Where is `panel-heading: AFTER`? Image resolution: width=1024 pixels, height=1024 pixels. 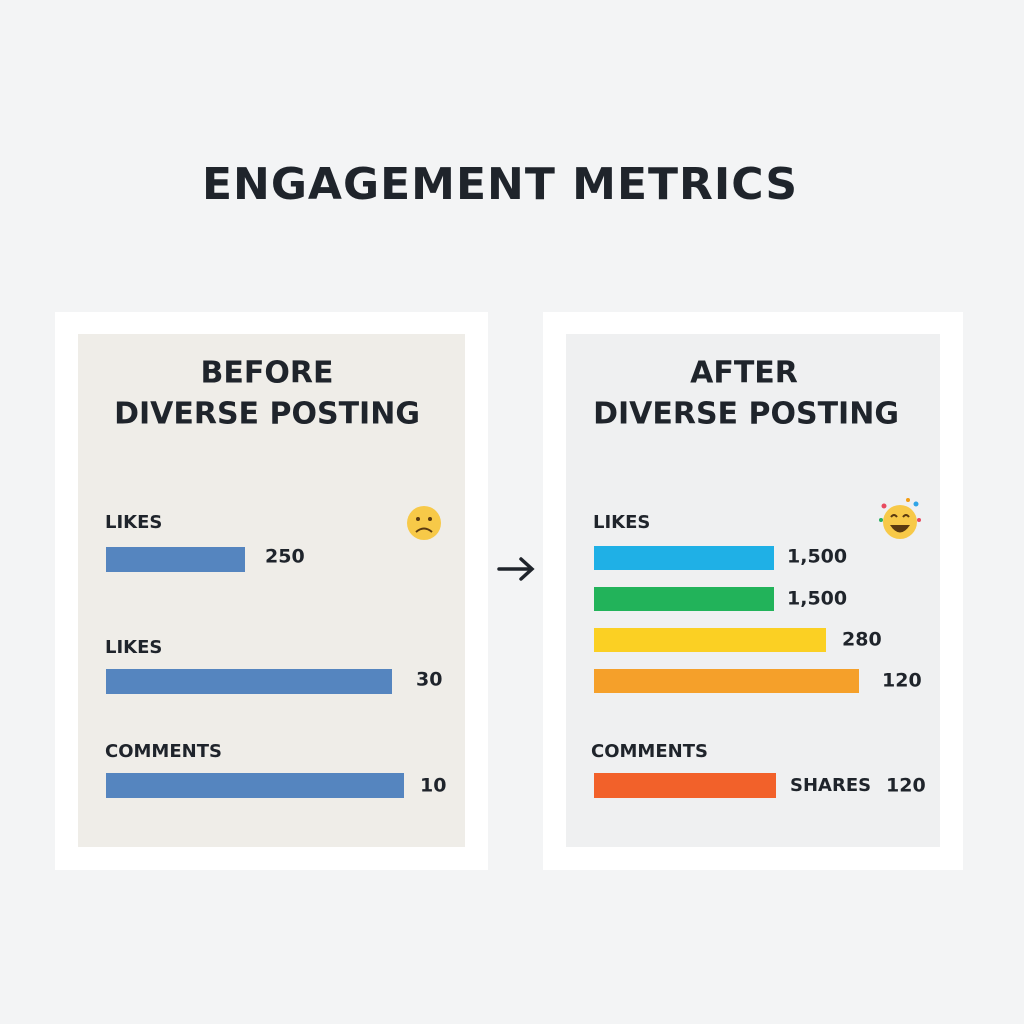 panel-heading: AFTER is located at coordinates (744, 373).